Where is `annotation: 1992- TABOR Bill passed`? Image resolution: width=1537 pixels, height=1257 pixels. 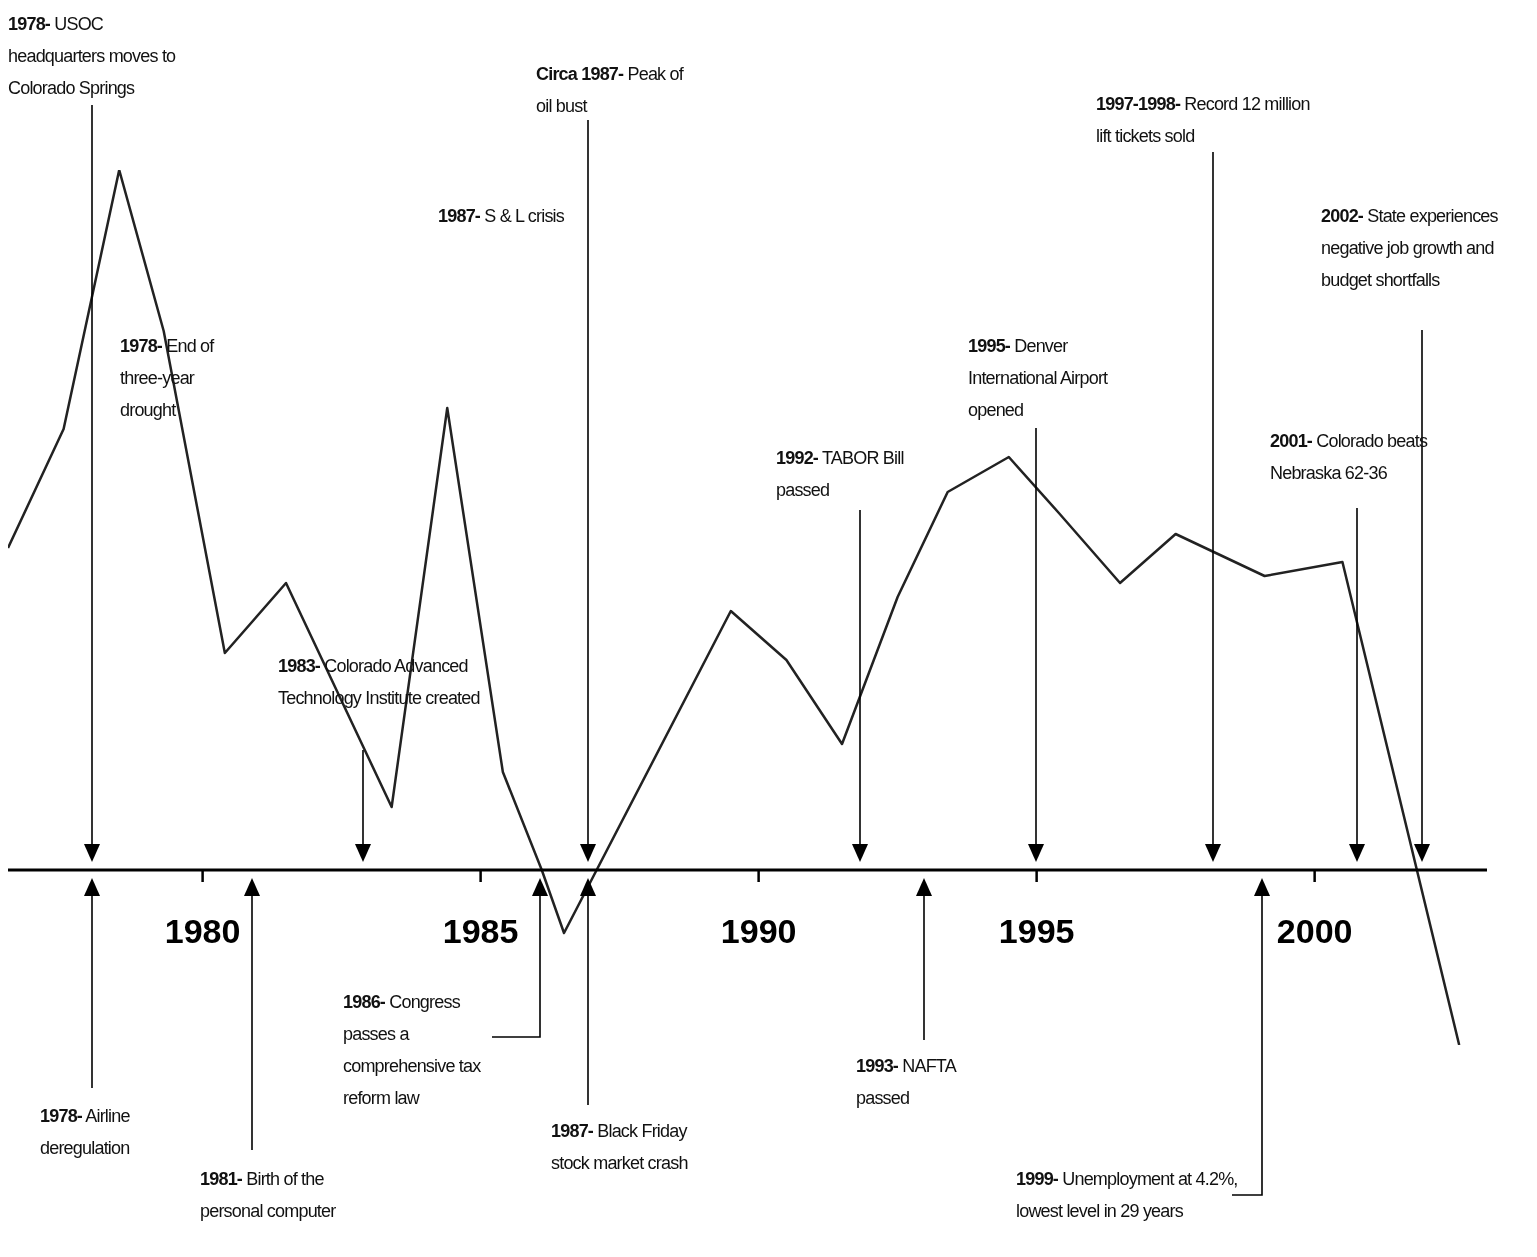
annotation: 1992- TABOR Bill passed is located at coordinates (840, 474).